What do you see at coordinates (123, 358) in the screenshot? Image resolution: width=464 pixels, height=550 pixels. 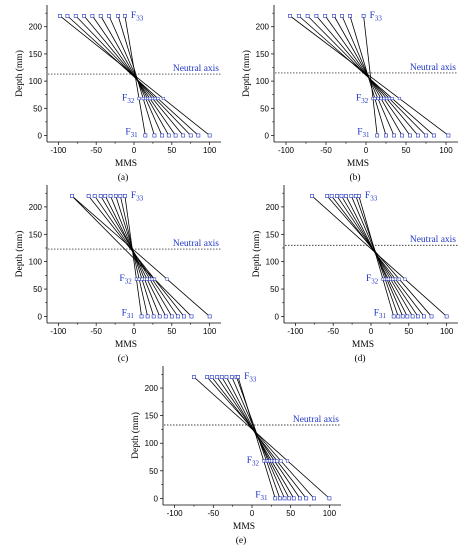 I see `panel-label: (c)` at bounding box center [123, 358].